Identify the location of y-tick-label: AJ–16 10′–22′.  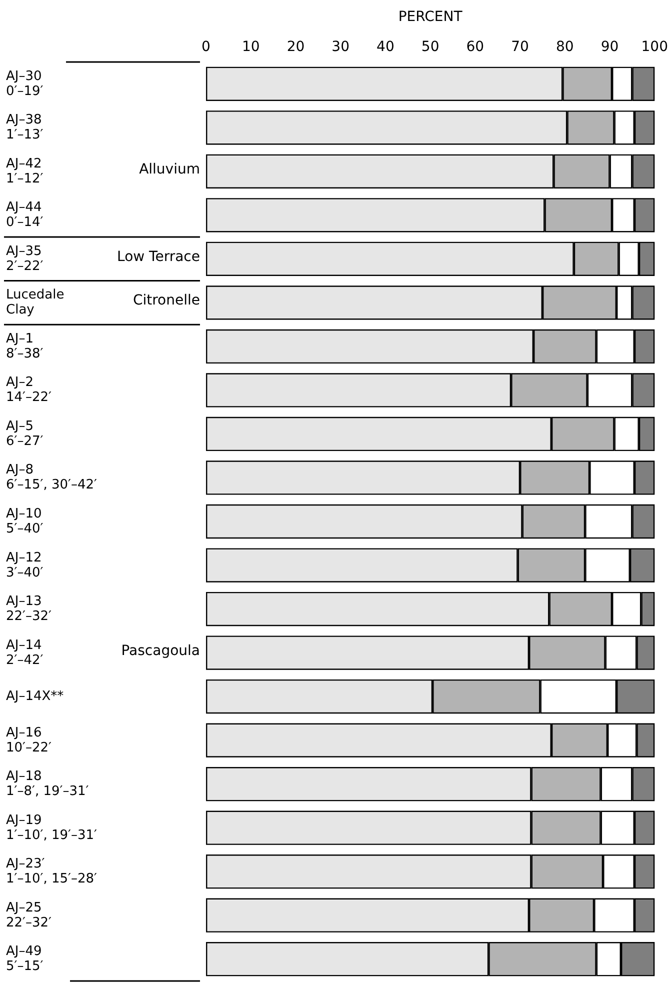
(29, 740).